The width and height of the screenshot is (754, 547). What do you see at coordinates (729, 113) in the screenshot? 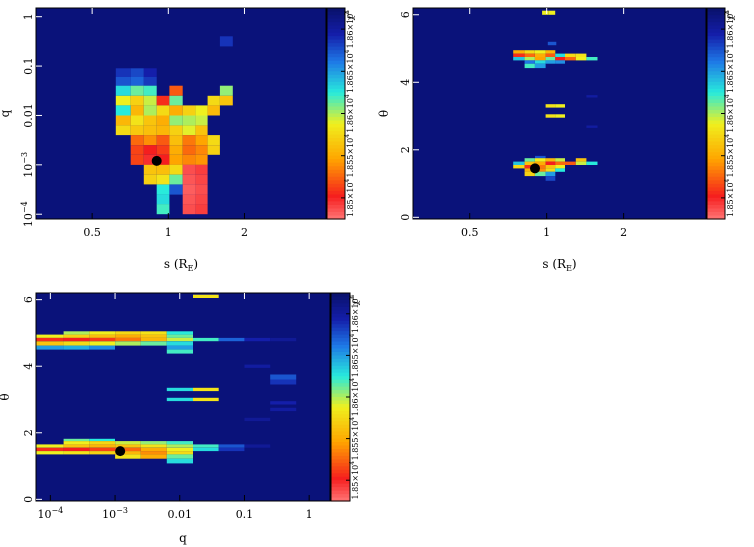
I see `colorbar-tick-label: 1.86×104` at bounding box center [729, 113].